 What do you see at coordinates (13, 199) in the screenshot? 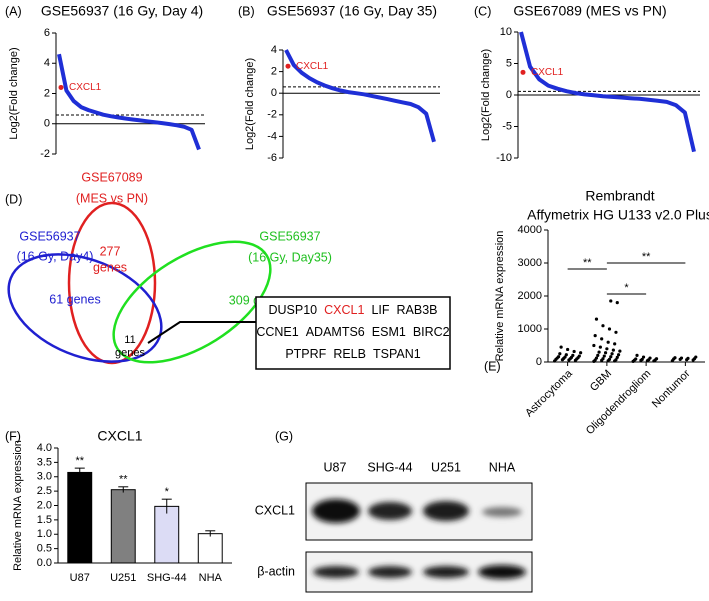
I see `panel-label: (D)` at bounding box center [13, 199].